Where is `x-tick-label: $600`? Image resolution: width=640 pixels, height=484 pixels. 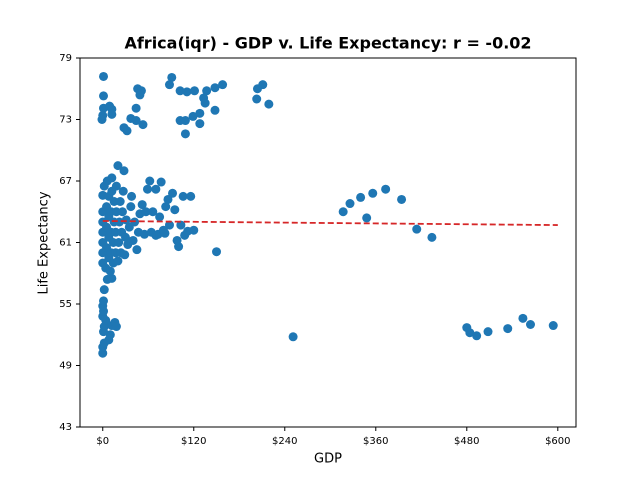
x-tick-label: $600 is located at coordinates (557, 441).